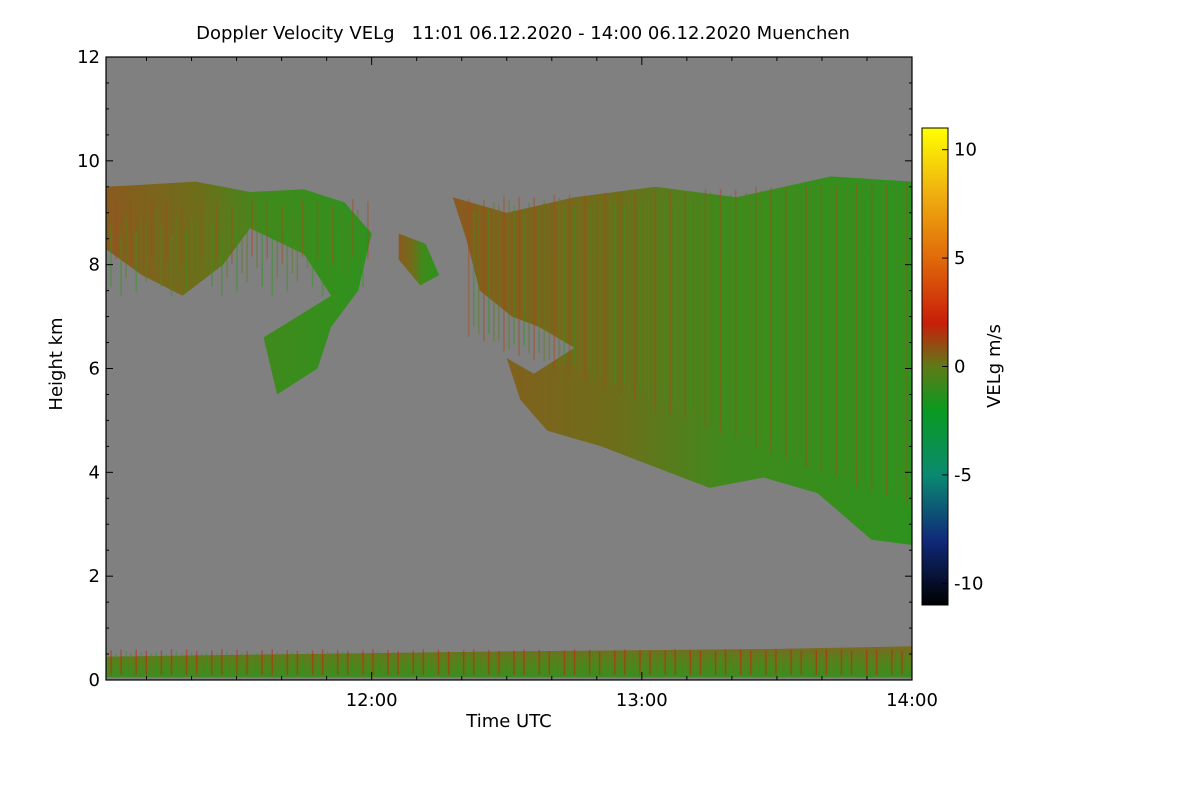 The width and height of the screenshot is (1200, 800). I want to click on colorbar-tick-label: 10, so click(965, 150).